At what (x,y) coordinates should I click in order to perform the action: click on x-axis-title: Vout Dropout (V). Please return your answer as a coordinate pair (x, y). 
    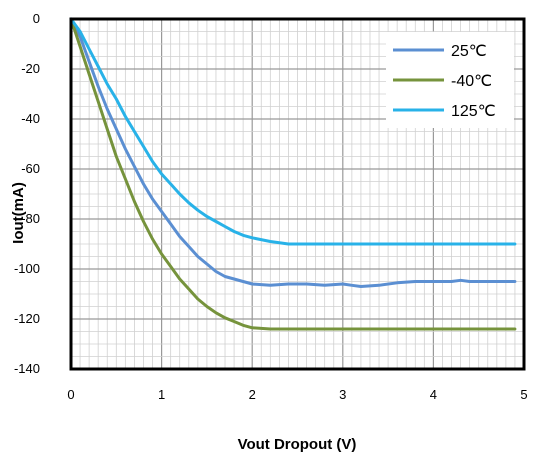
    Looking at the image, I should click on (297, 444).